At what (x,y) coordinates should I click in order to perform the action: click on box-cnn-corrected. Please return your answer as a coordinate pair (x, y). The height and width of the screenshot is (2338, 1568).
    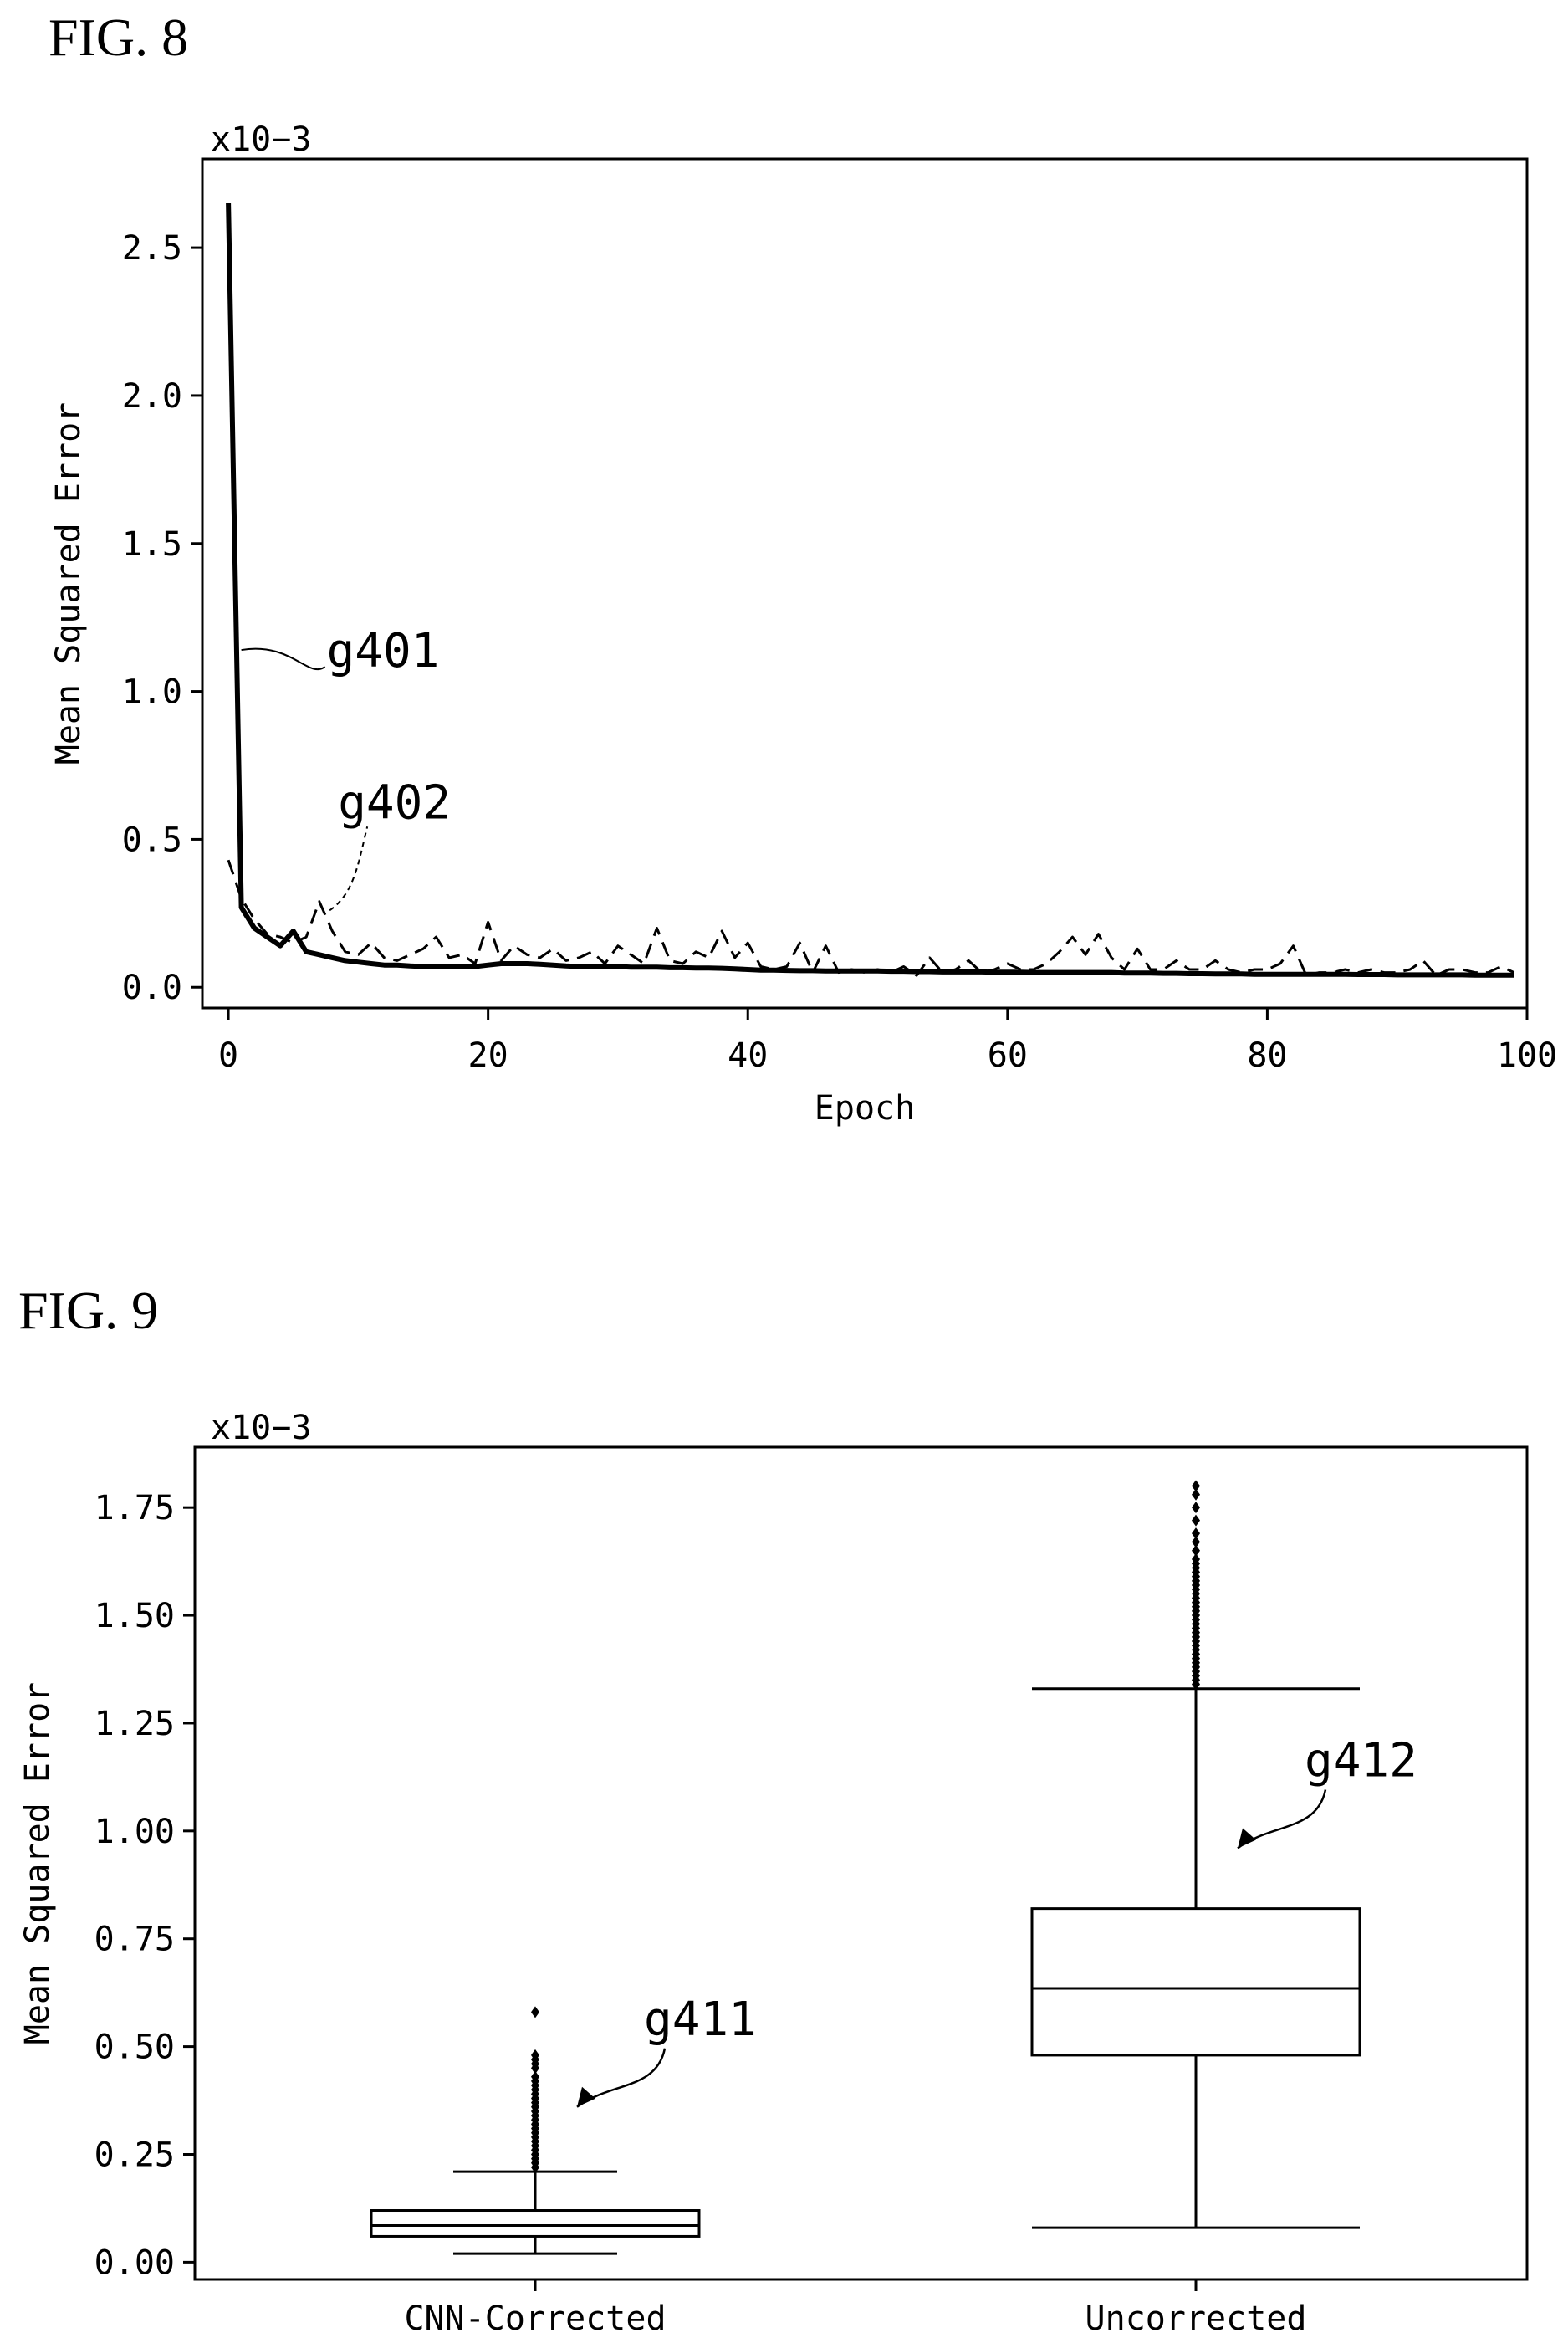
    Looking at the image, I should click on (535, 2130).